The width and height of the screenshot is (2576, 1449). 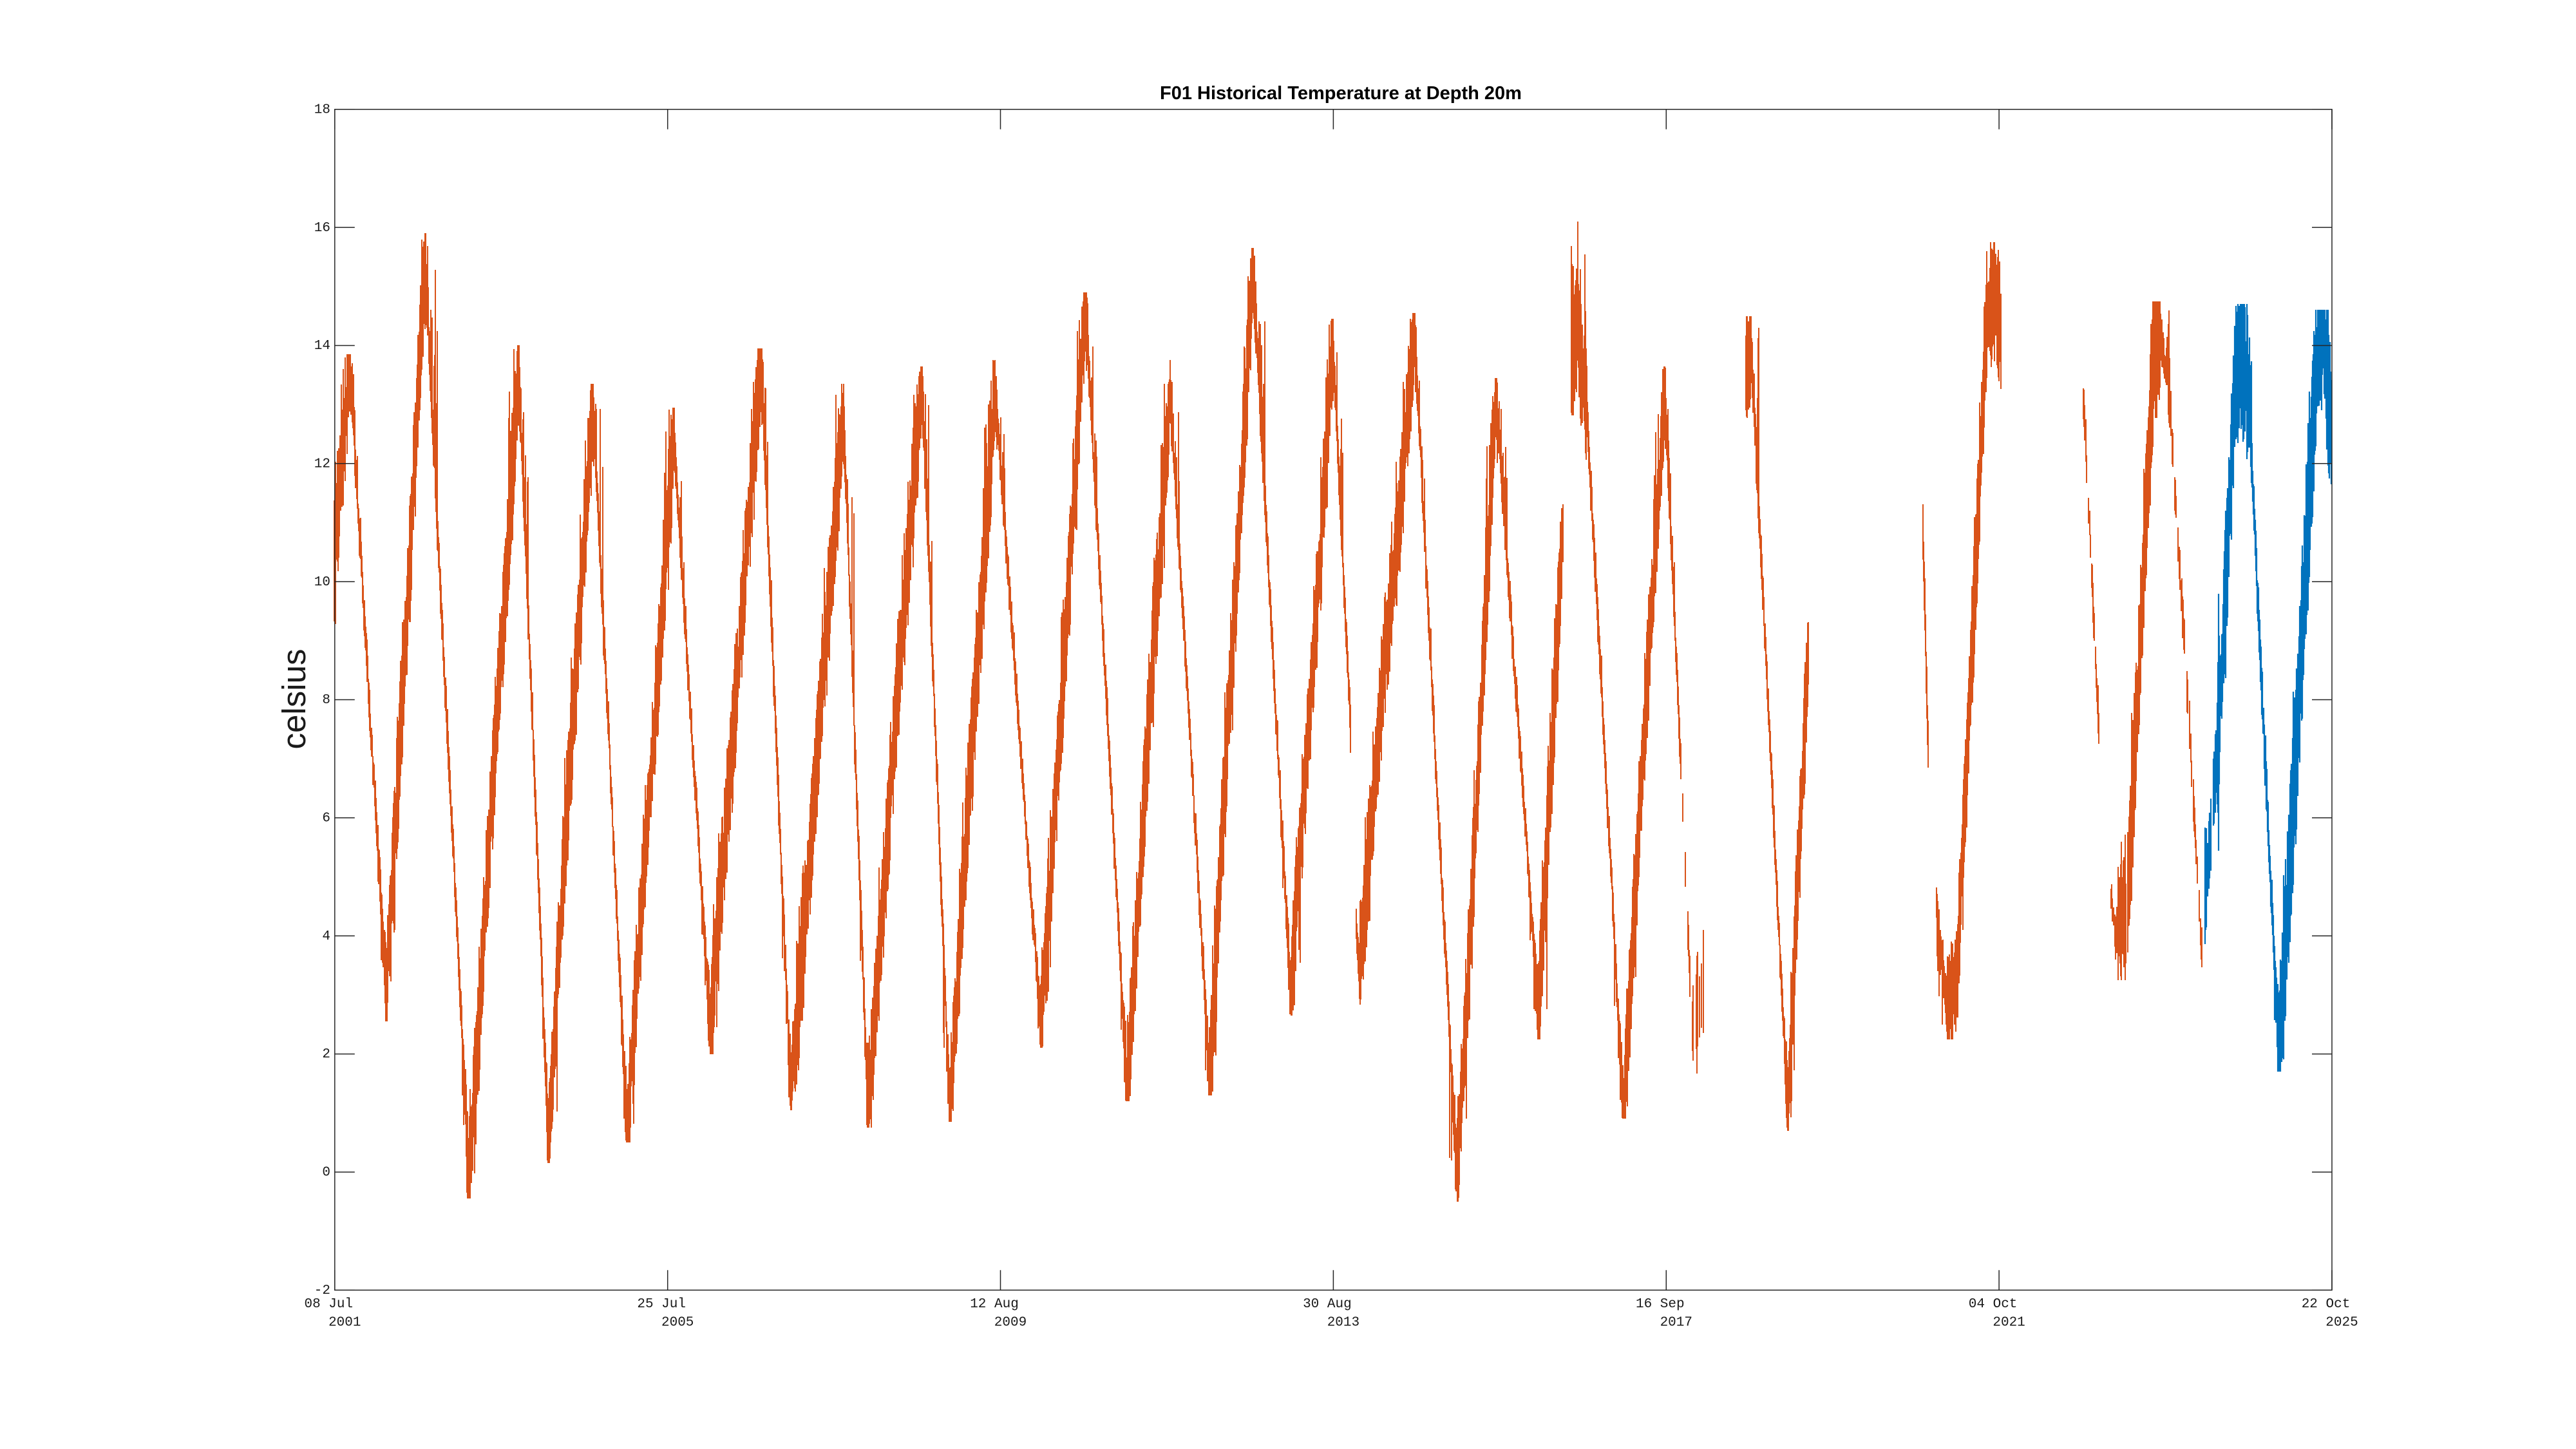 What do you see at coordinates (322, 1290) in the screenshot?
I see `svg-text: -2` at bounding box center [322, 1290].